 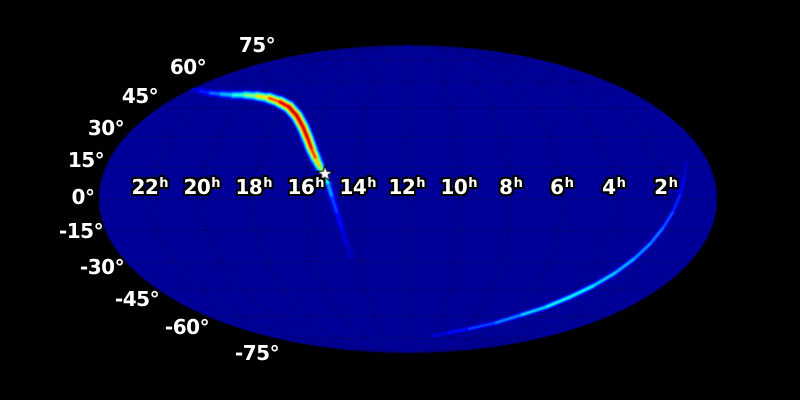 What do you see at coordinates (407, 187) in the screenshot?
I see `ra-tick-12h: 12h` at bounding box center [407, 187].